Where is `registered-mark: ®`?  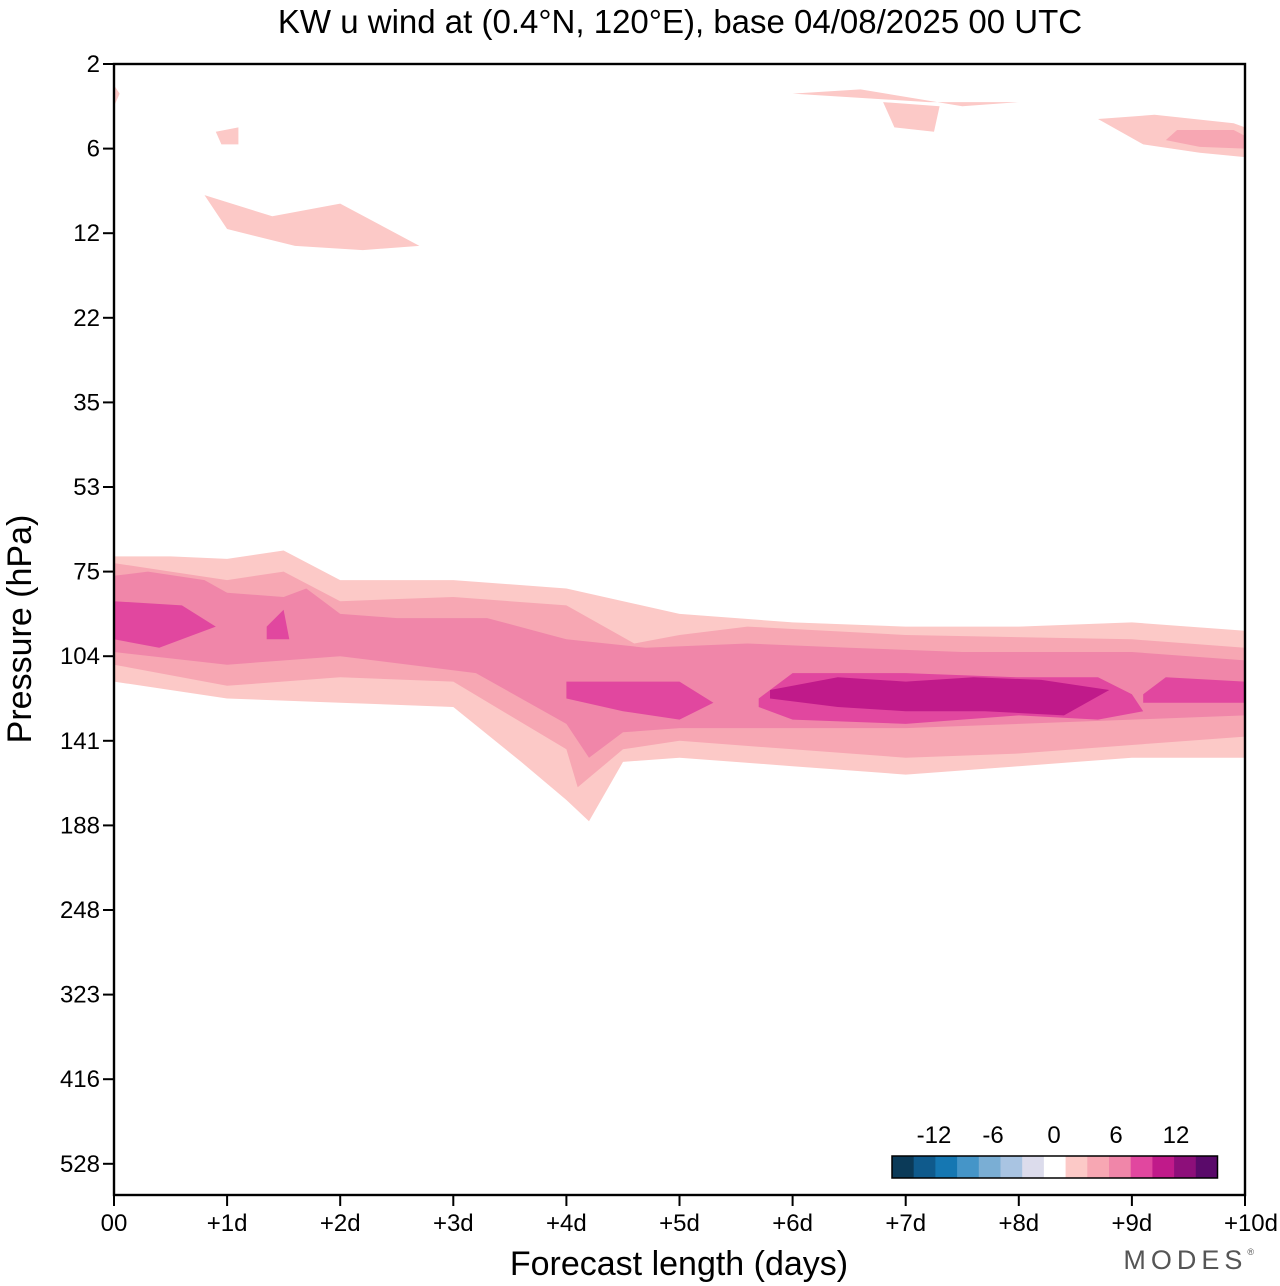
registered-mark: ® is located at coordinates (1250, 1252).